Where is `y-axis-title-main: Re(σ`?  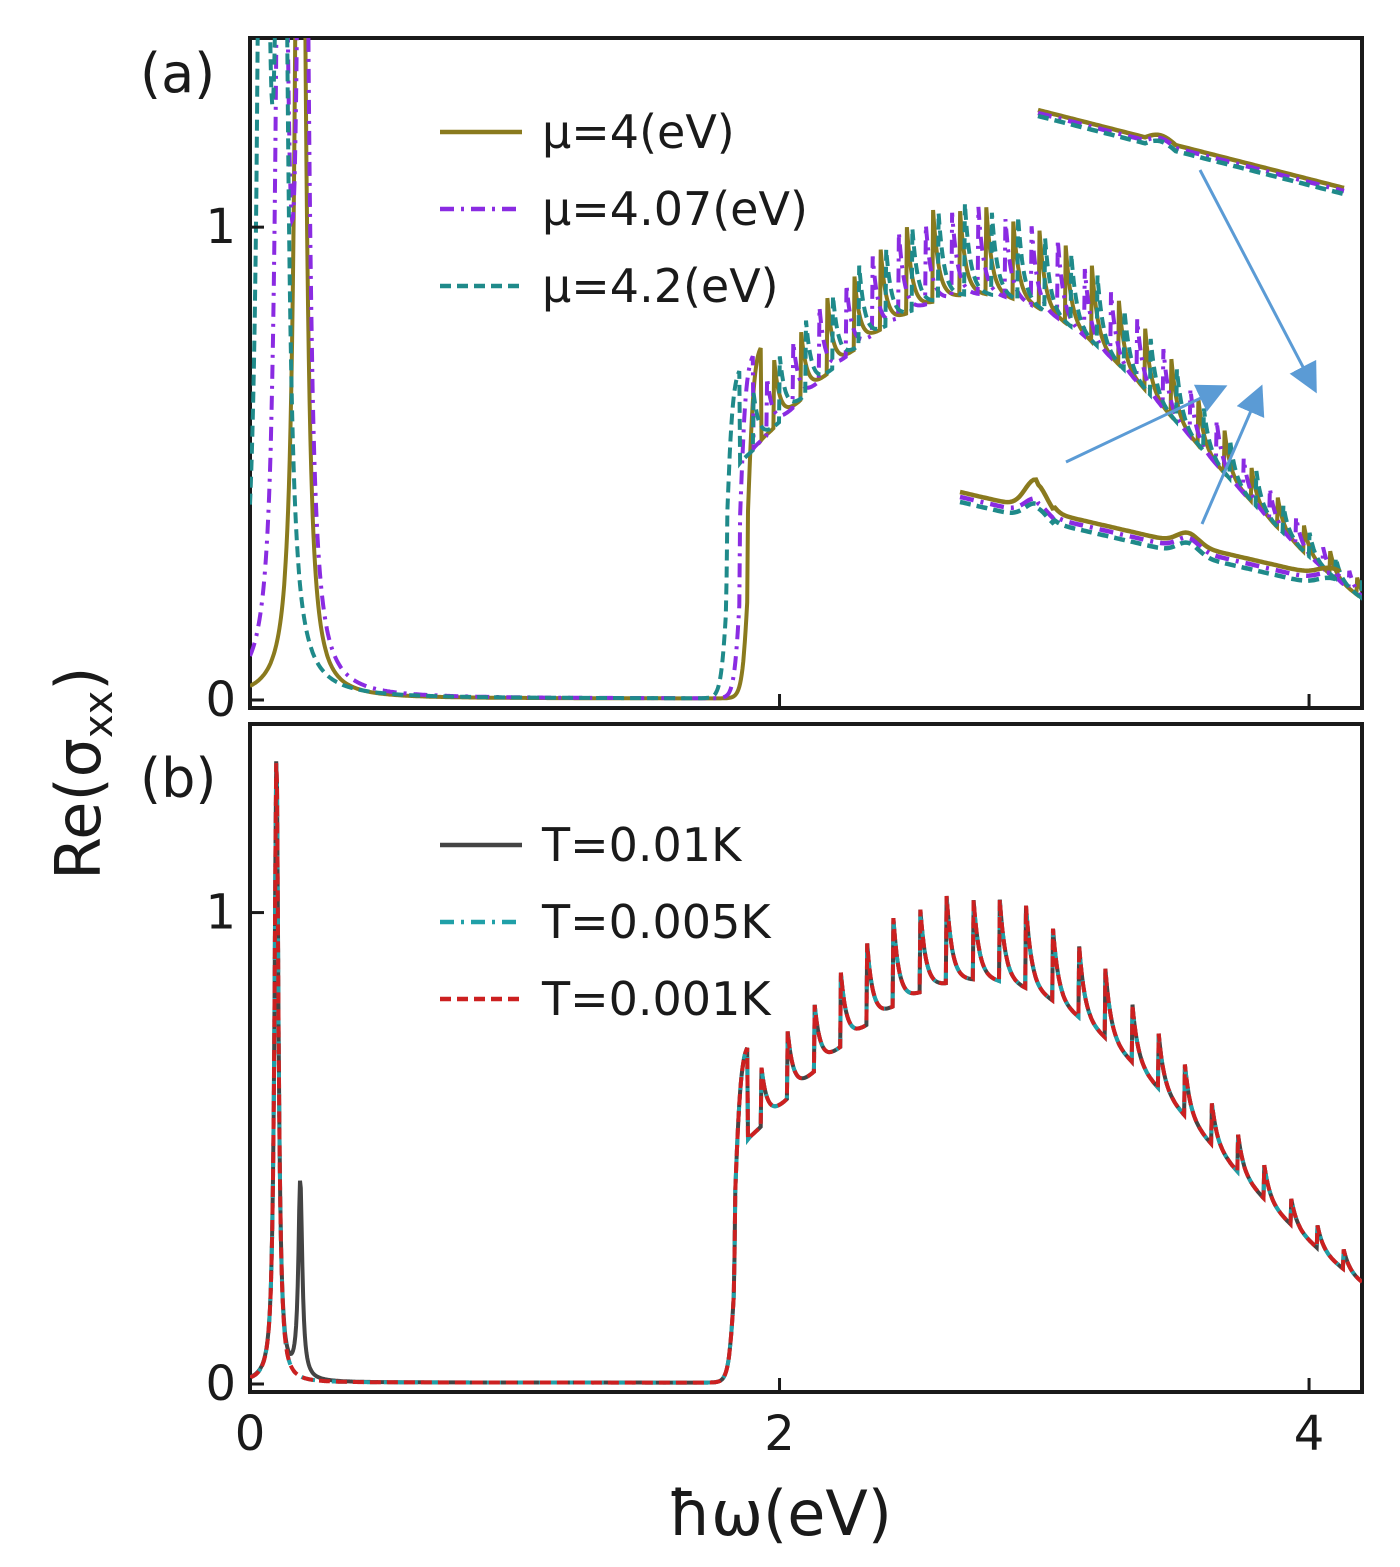 y-axis-title-main: Re(σ is located at coordinates (78, 809).